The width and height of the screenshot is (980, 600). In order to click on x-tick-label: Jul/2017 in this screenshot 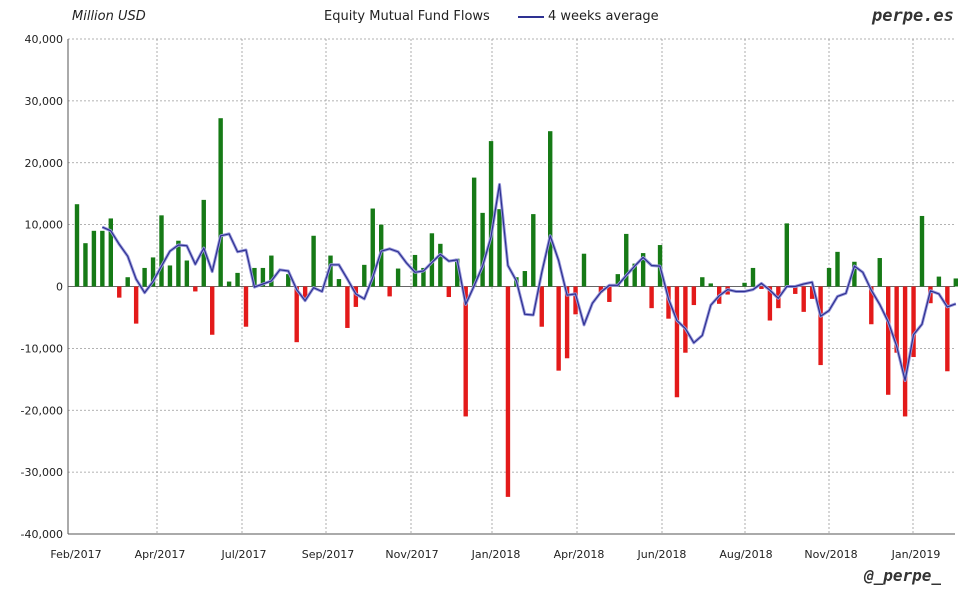, I will do `click(244, 554)`.